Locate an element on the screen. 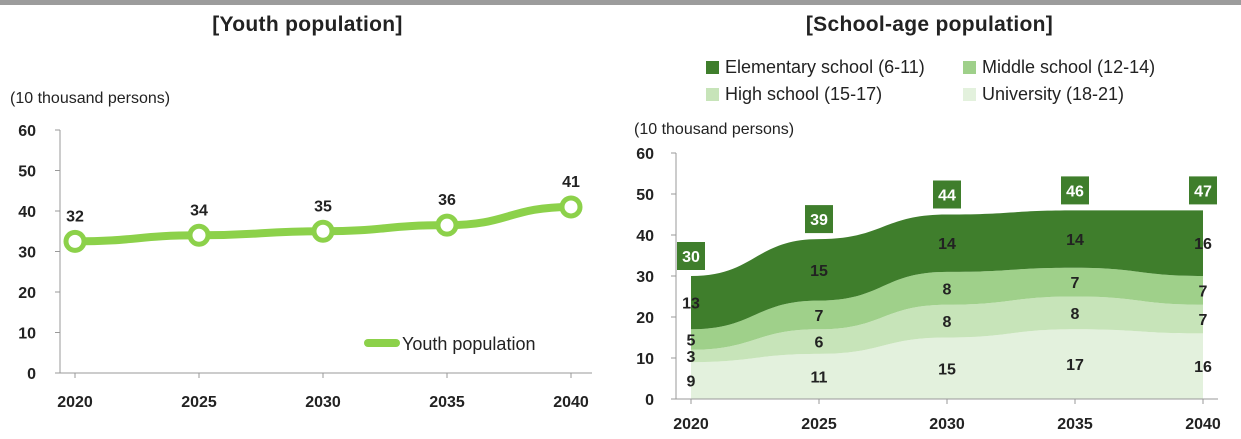  area-university is located at coordinates (947, 364).